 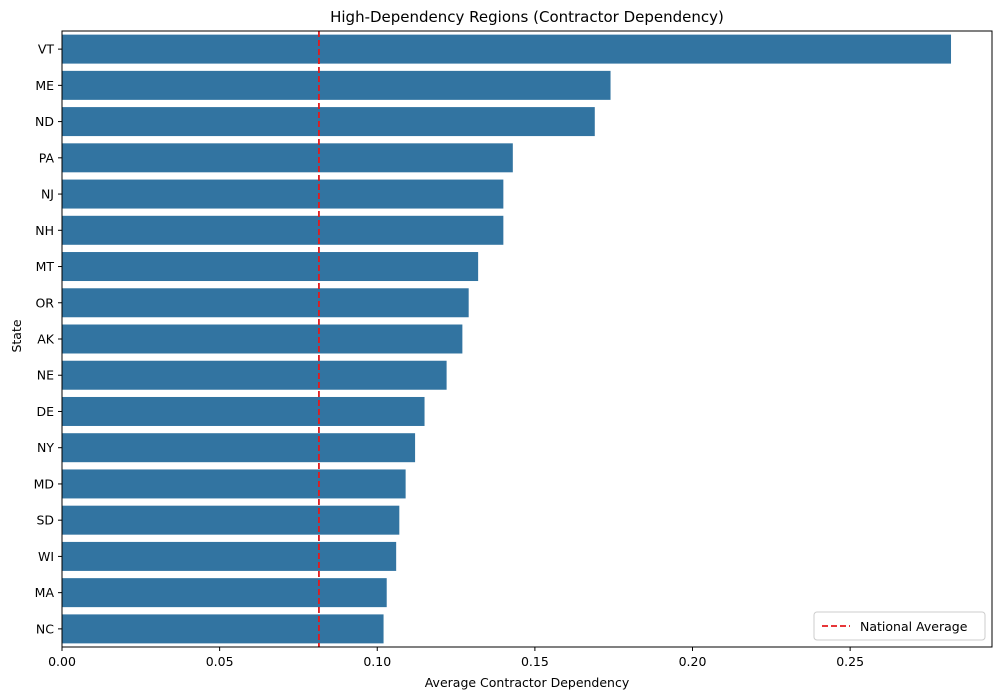 What do you see at coordinates (535, 661) in the screenshot?
I see `x-tick-label-3: 0.15` at bounding box center [535, 661].